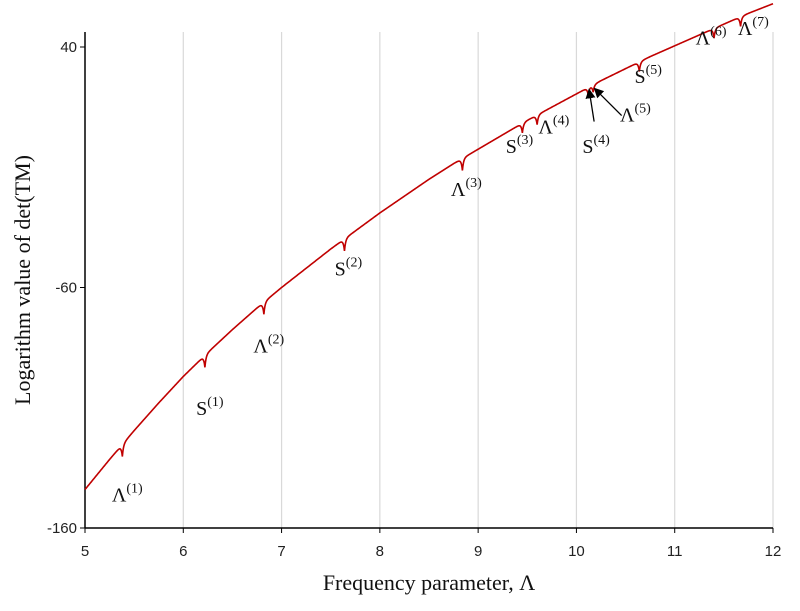  I want to click on mode-label: S(4), so click(596, 145).